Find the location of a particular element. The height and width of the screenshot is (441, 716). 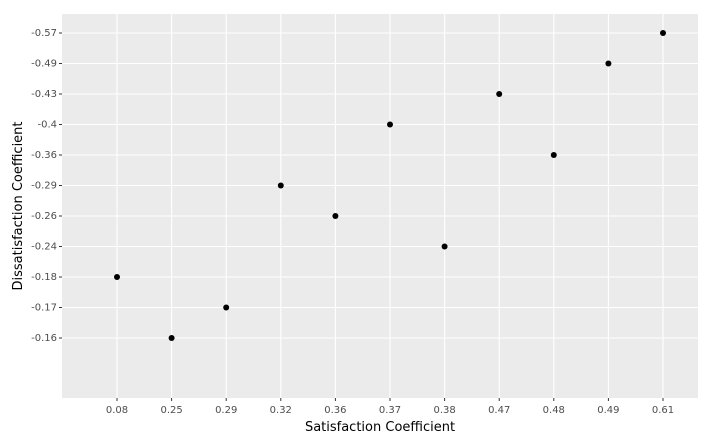

x-tick-label: 0.32 is located at coordinates (281, 410).